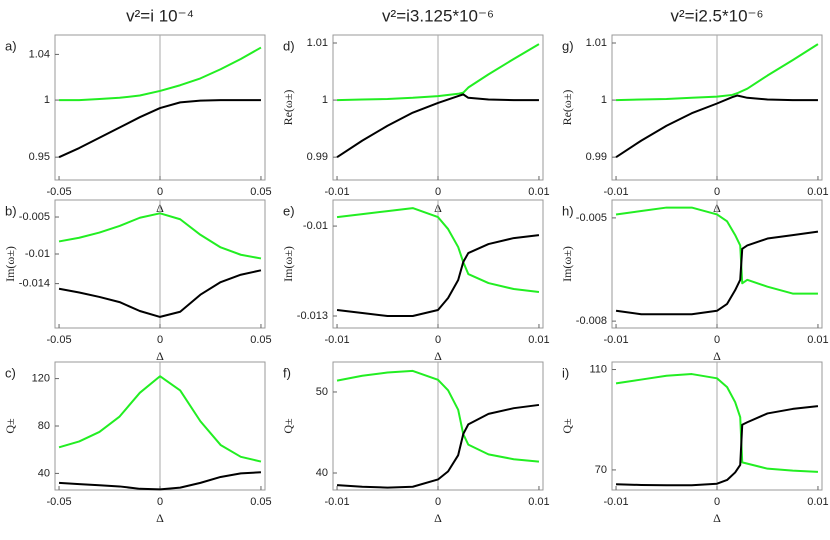 Image resolution: width=830 pixels, height=540 pixels. I want to click on column-title: v²=i2.5*10⁻⁶, so click(717, 15).